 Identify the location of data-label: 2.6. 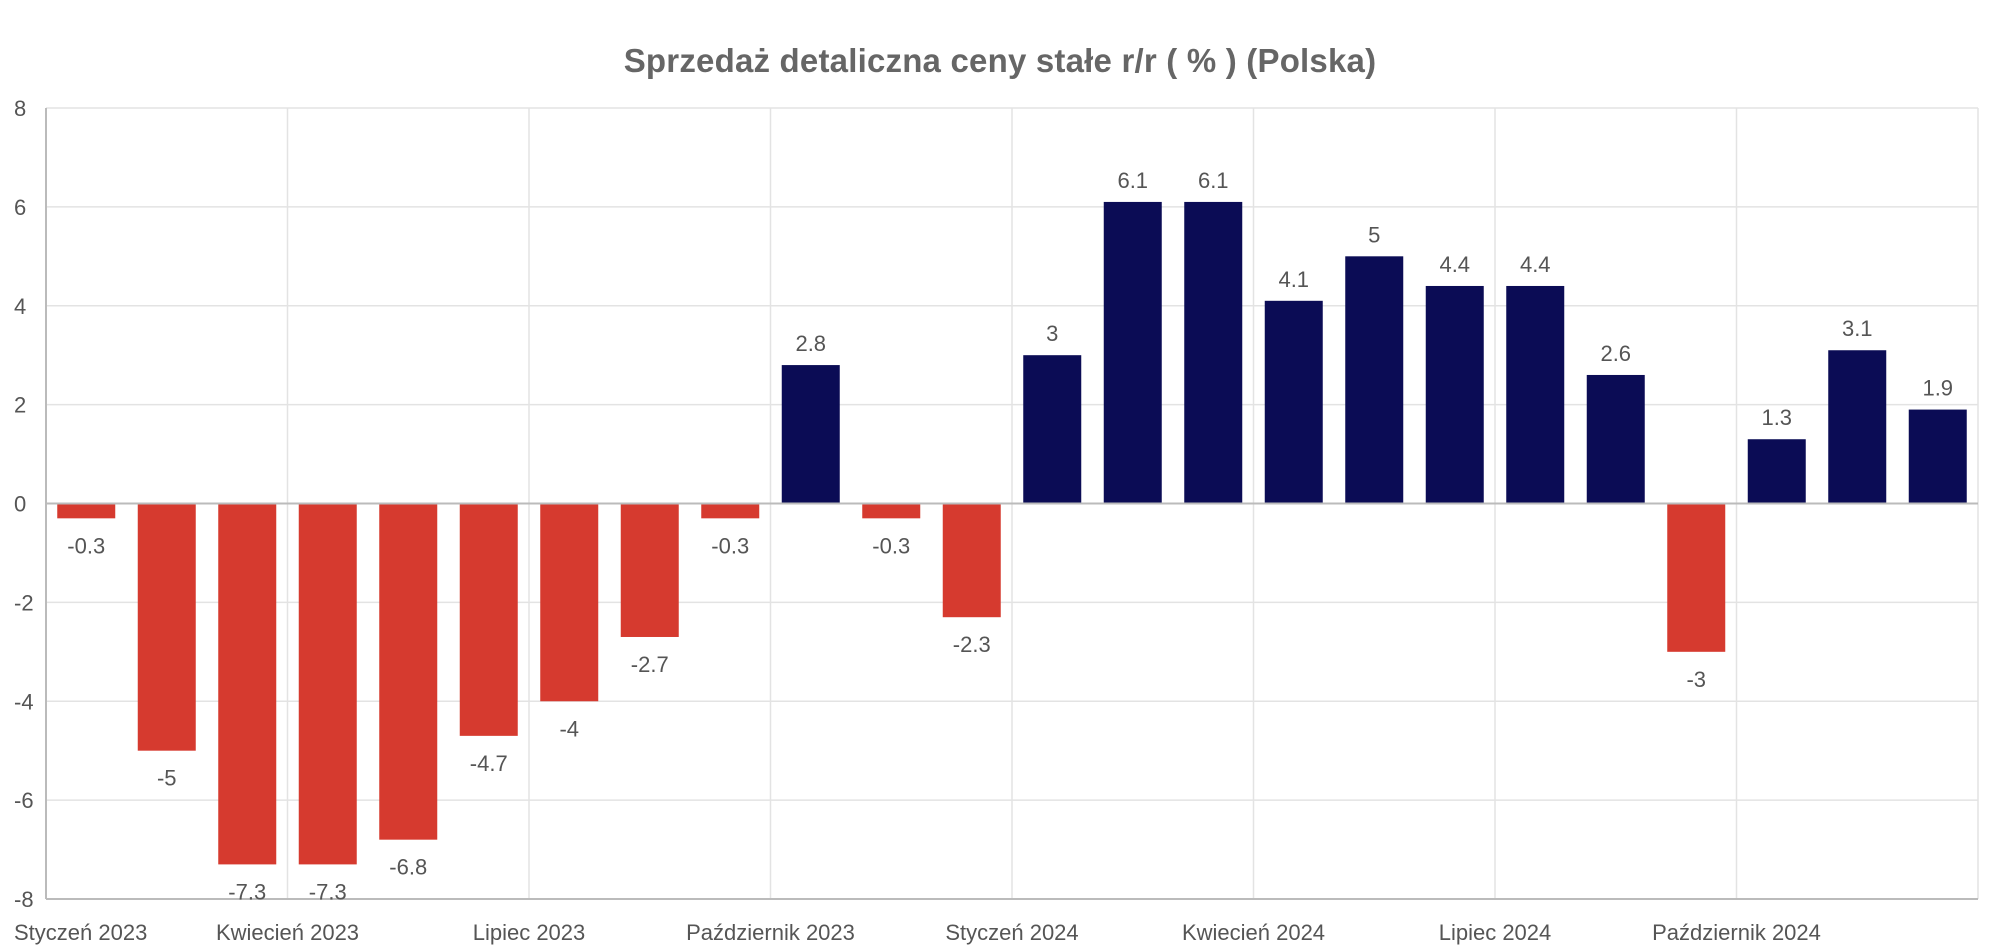
(1615, 353).